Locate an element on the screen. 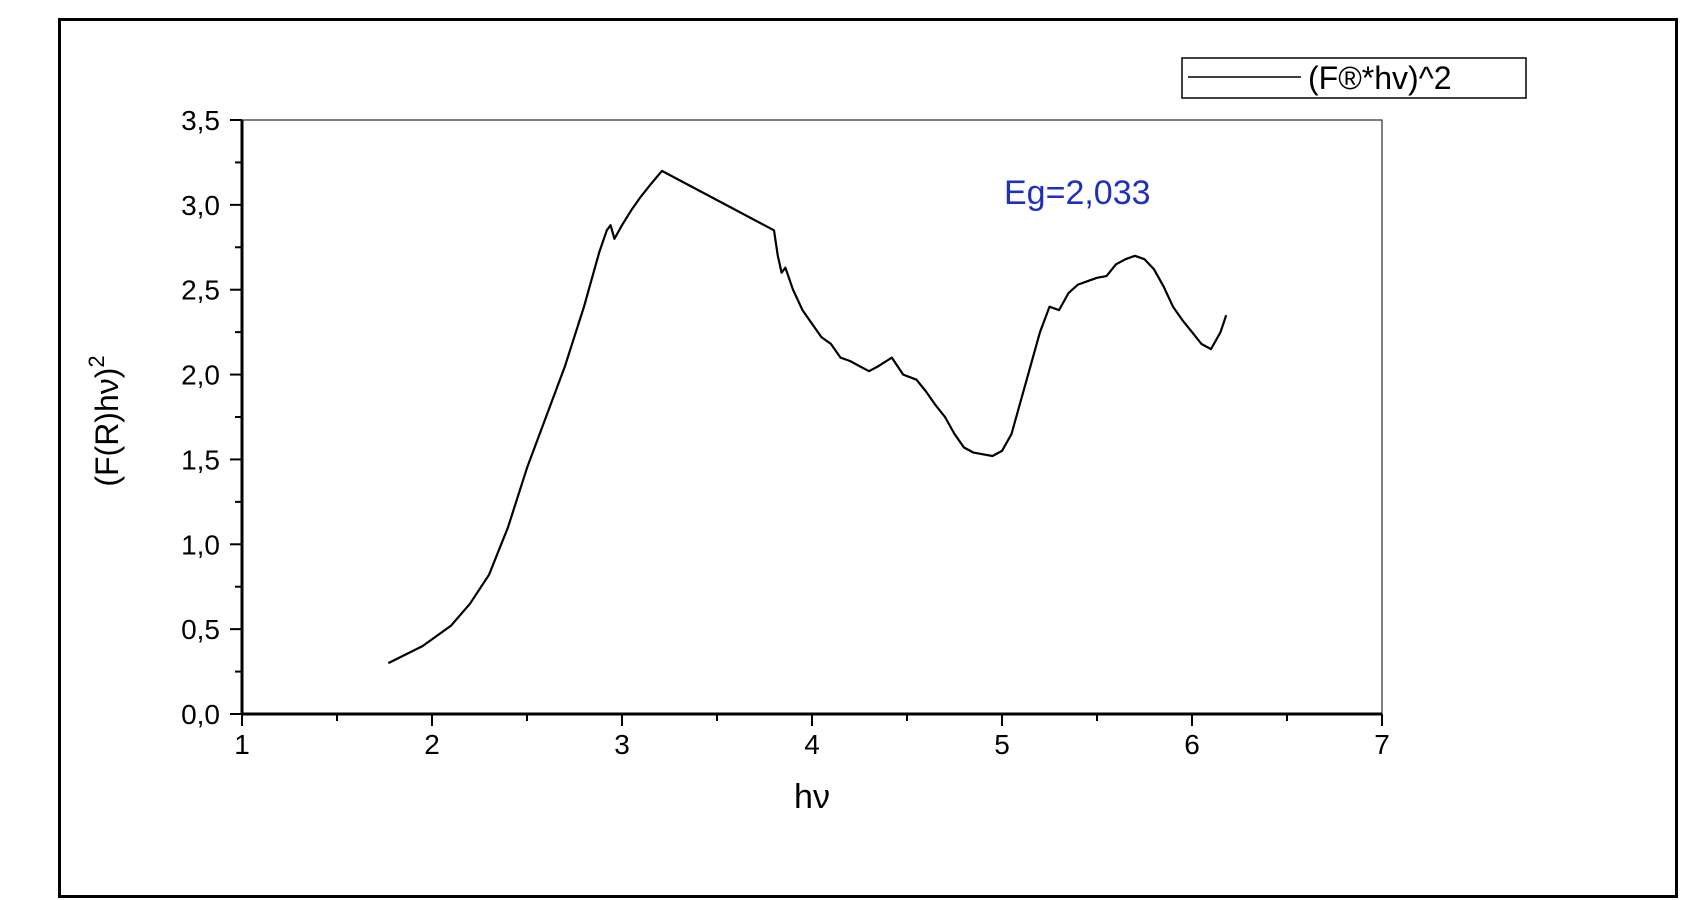 Image resolution: width=1689 pixels, height=900 pixels. x-tick-label: 4 is located at coordinates (812, 744).